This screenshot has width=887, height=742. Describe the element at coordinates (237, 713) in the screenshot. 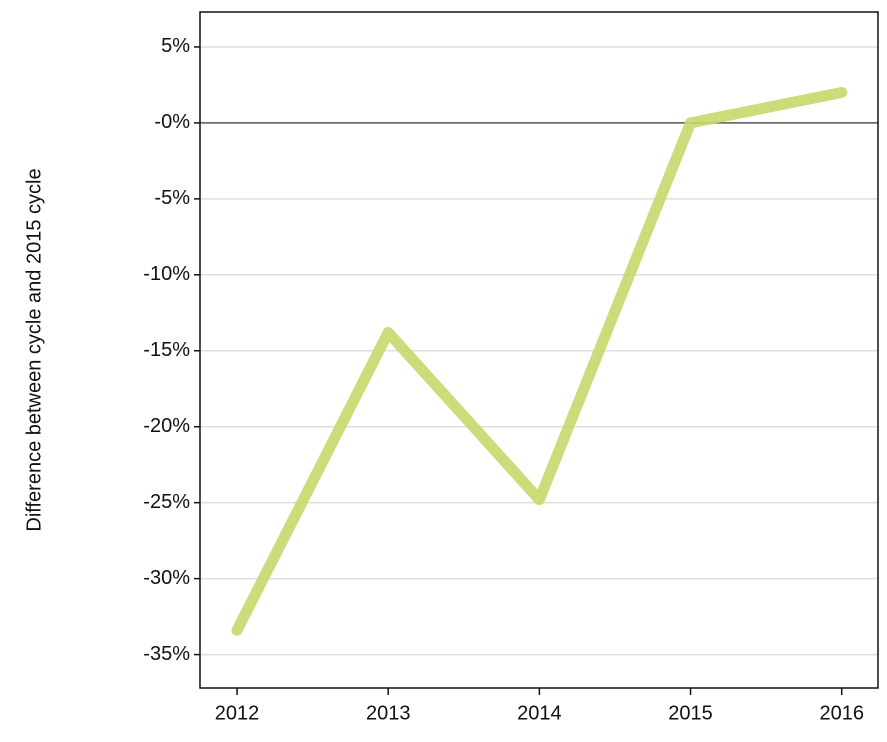

I see `x-tick-label: 2012` at that location.